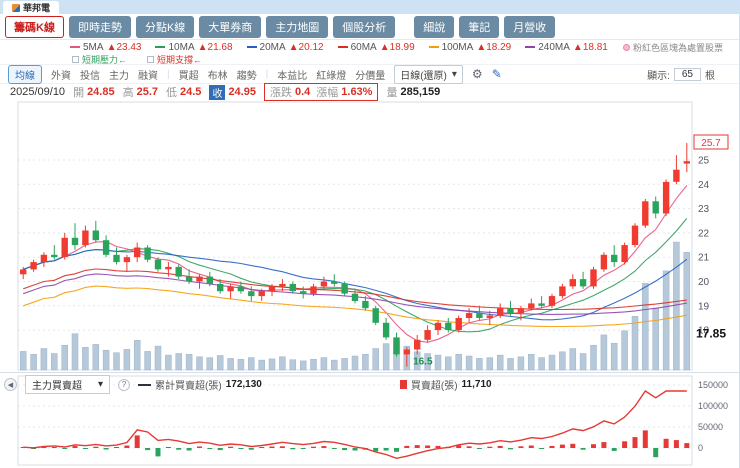  I want to click on toolbar-item-1: 外資, so click(61, 76).